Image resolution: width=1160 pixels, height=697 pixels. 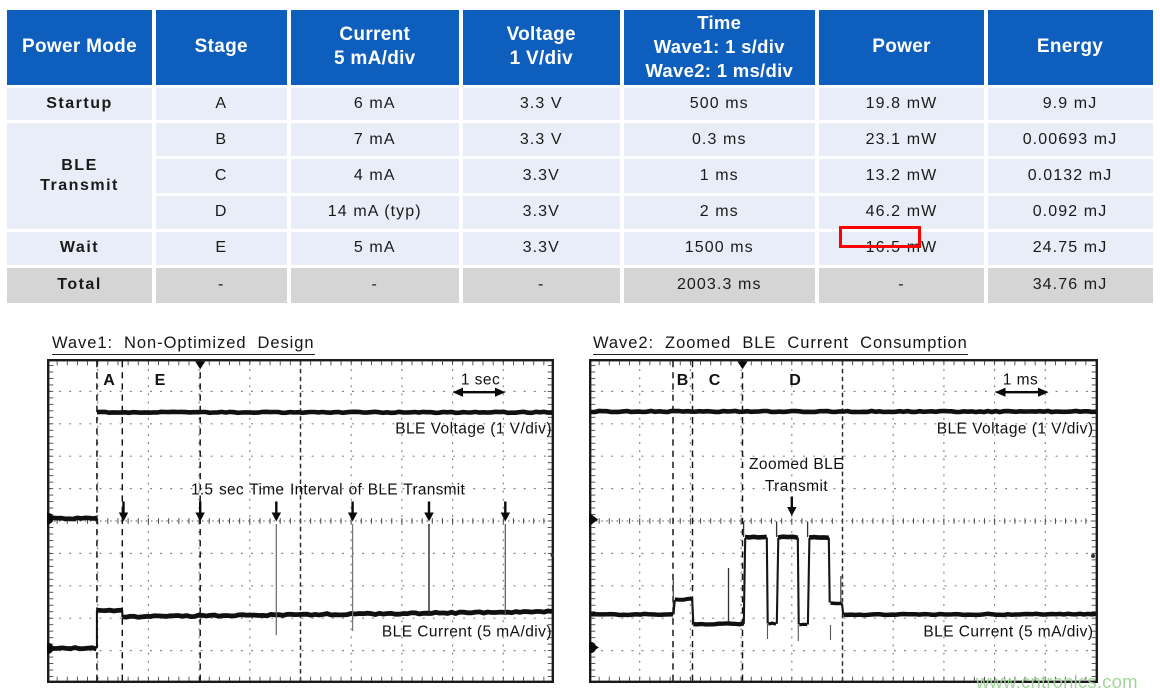 What do you see at coordinates (1020, 380) in the screenshot?
I see `svg-text: 1 ms` at bounding box center [1020, 380].